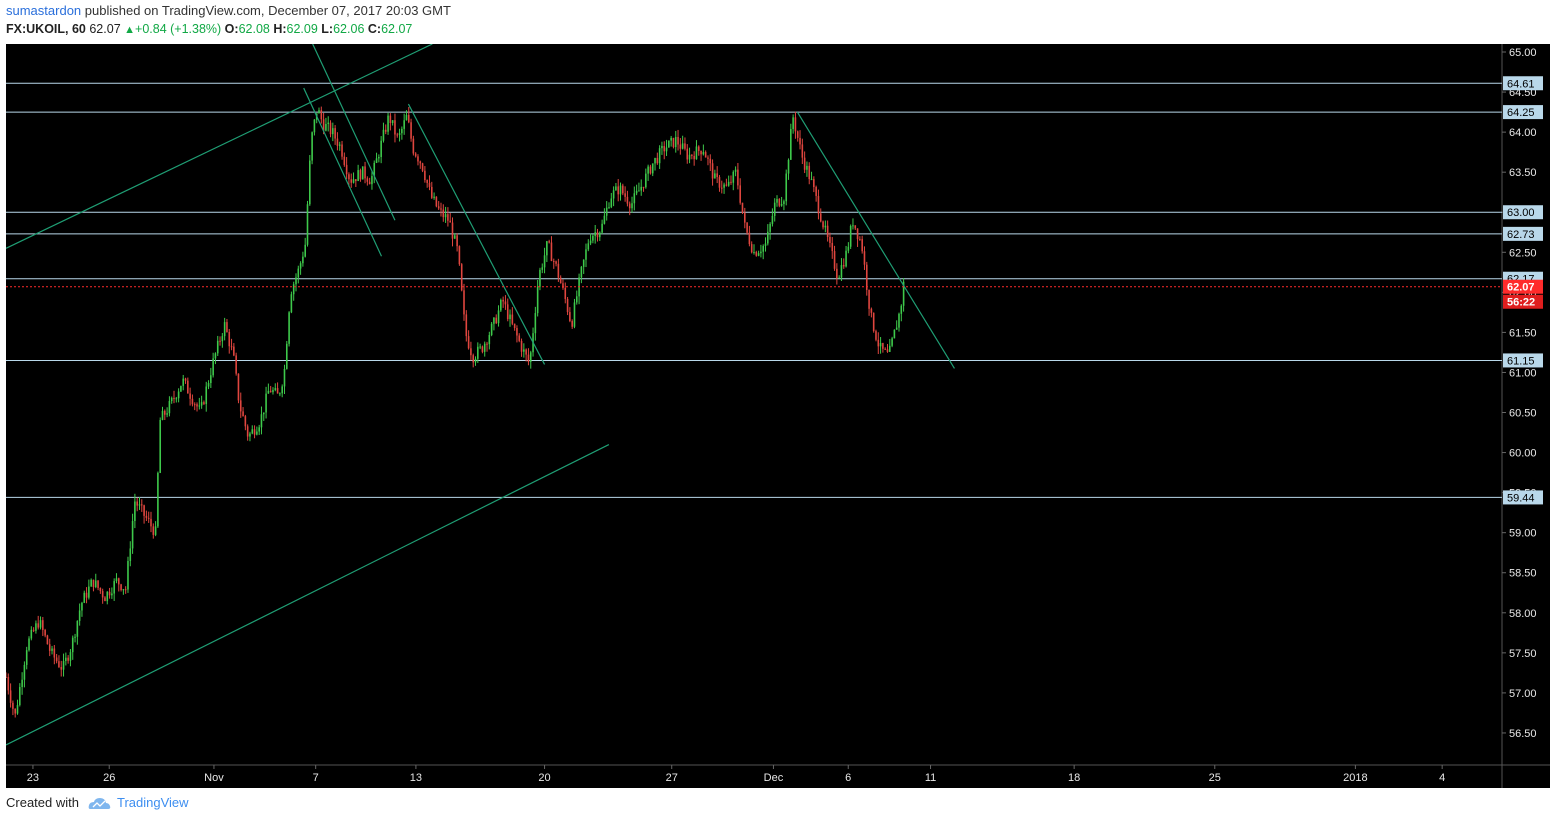 The image size is (1556, 821). Describe the element at coordinates (1523, 133) in the screenshot. I see `y-tick-label-15: 64.00` at that location.